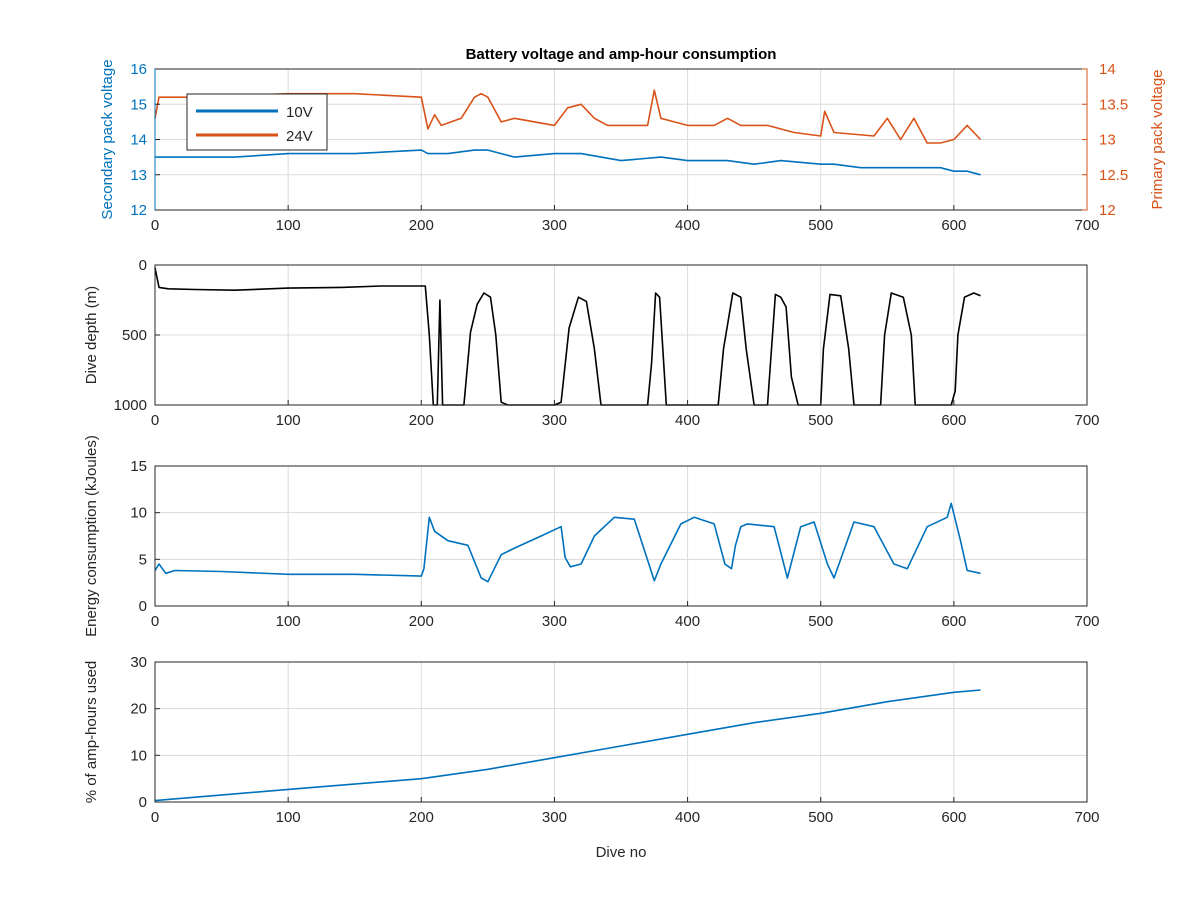 The height and width of the screenshot is (900, 1200). I want to click on y2-tick-label: 12.5, so click(1113, 175).